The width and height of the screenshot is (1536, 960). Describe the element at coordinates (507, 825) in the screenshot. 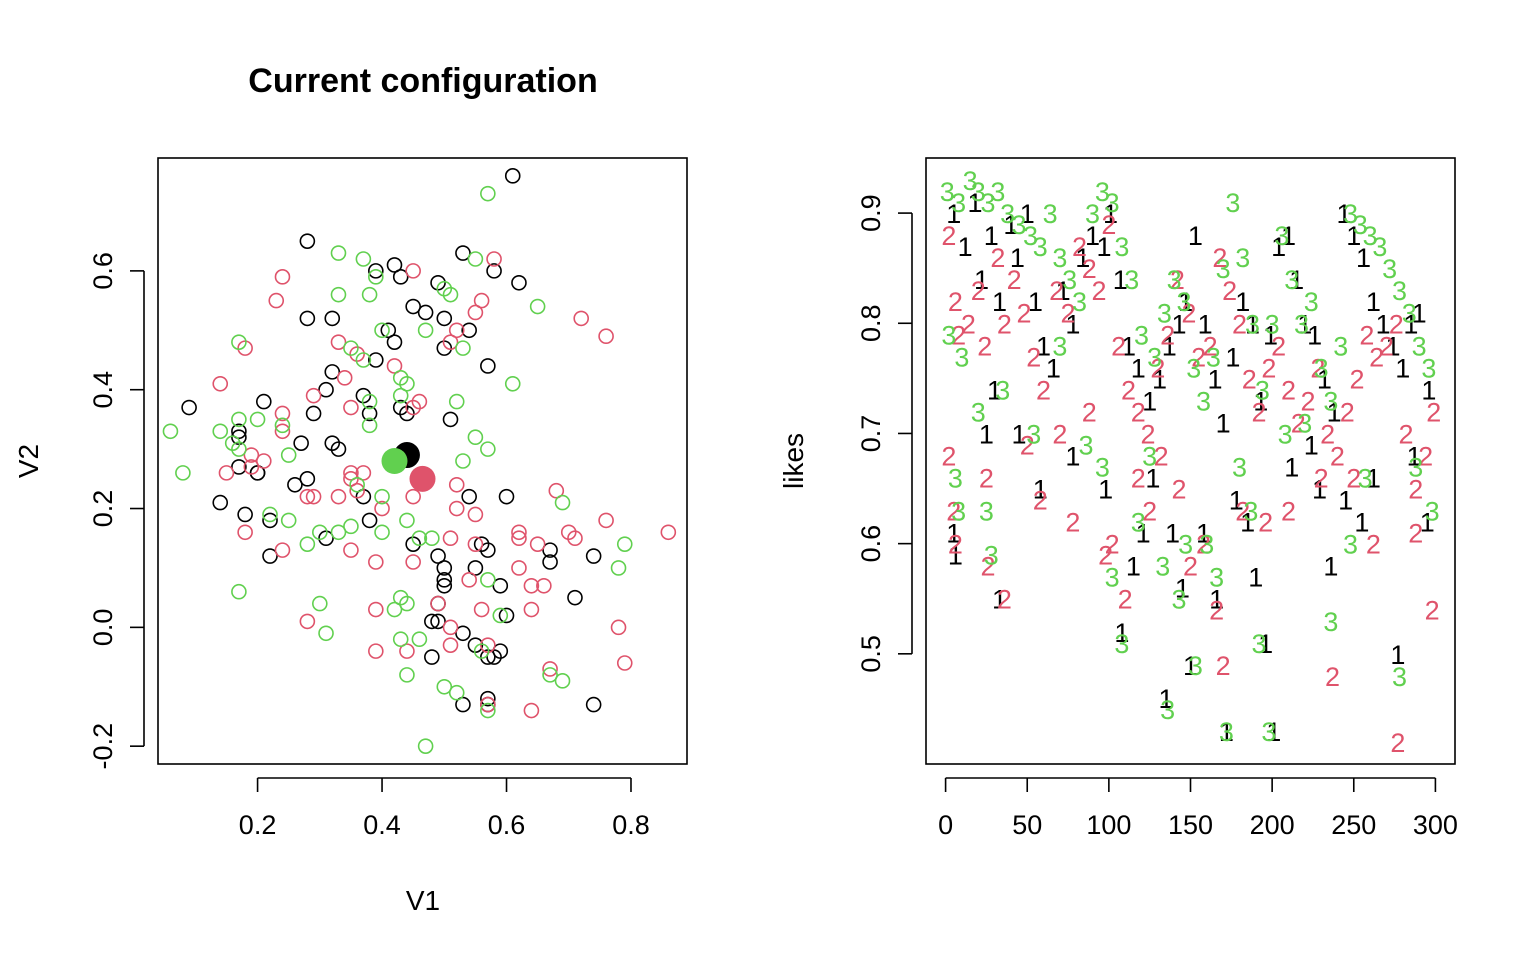

I see `left-x-tick-label: 0.6` at that location.